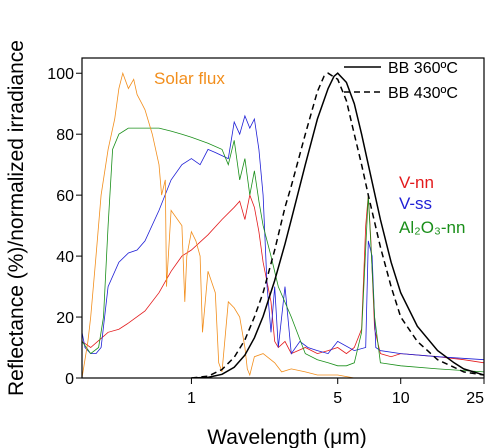  I want to click on v-ss-annotation: V-ss, so click(415, 203).